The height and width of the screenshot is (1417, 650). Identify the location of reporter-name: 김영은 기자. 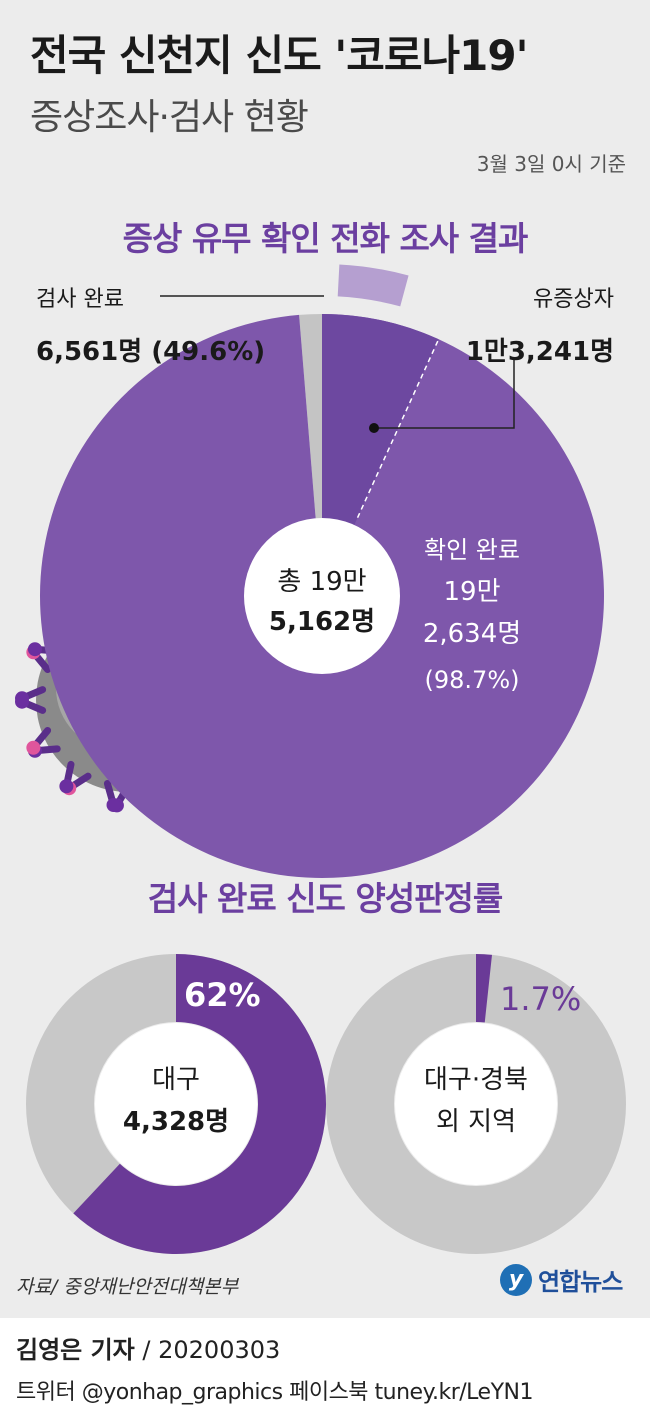
(75, 1350).